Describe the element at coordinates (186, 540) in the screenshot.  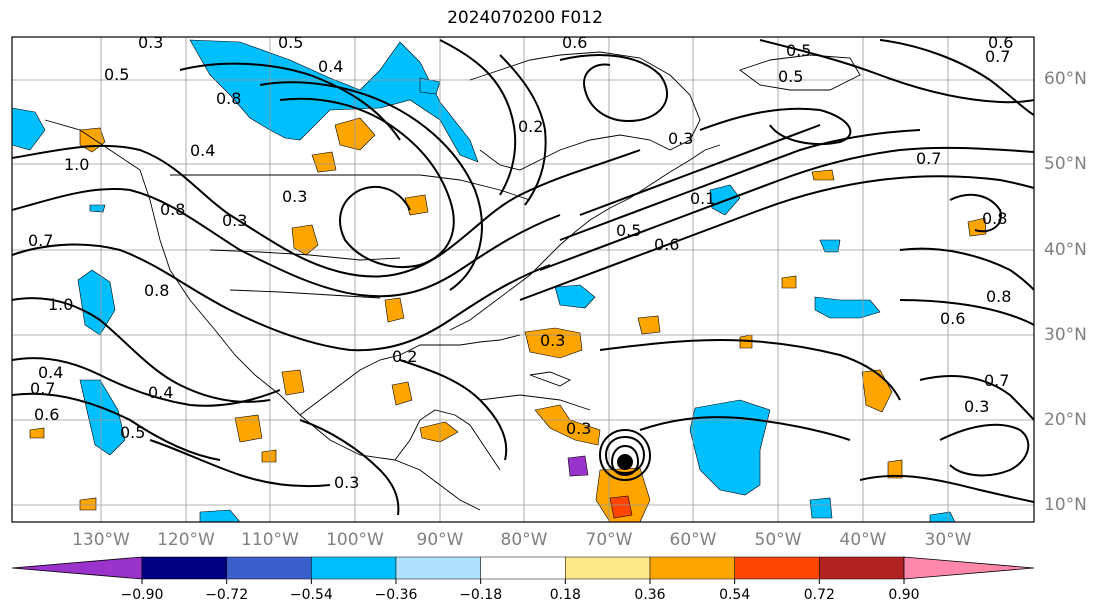
I see `lon-label: 120°W` at that location.